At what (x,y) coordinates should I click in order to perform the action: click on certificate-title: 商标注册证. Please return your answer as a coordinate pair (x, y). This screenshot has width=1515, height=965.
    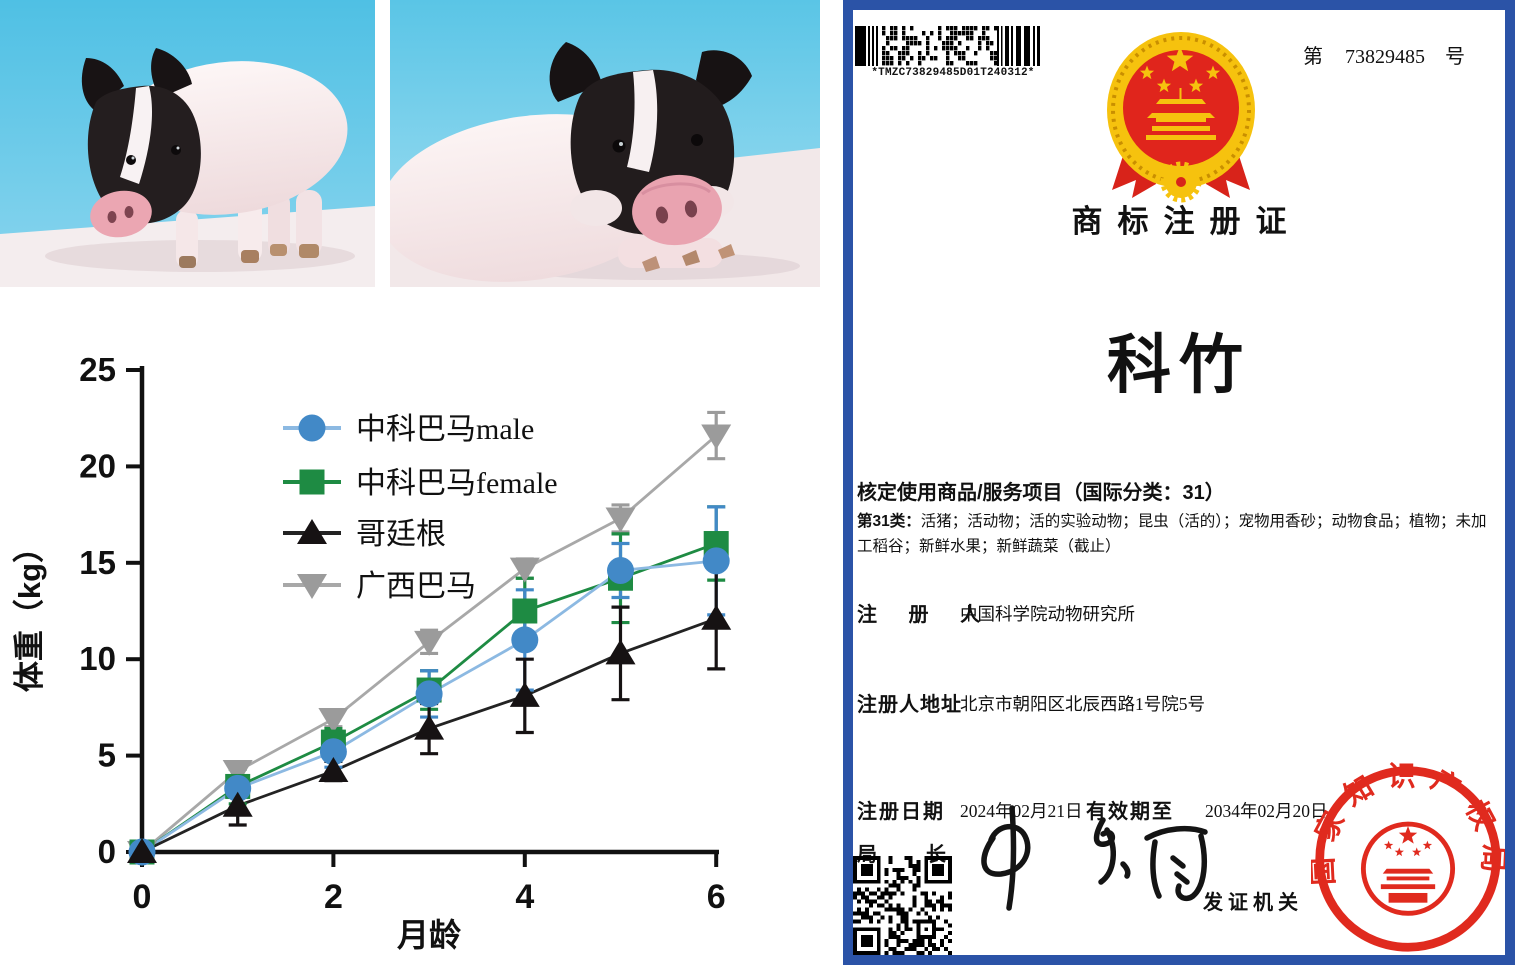
    Looking at the image, I should click on (1186, 221).